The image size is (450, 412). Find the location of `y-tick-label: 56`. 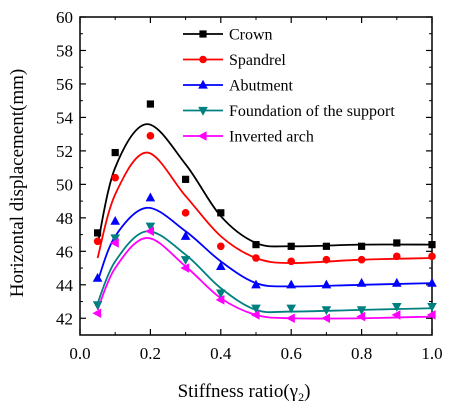

y-tick-label: 56 is located at coordinates (64, 84).